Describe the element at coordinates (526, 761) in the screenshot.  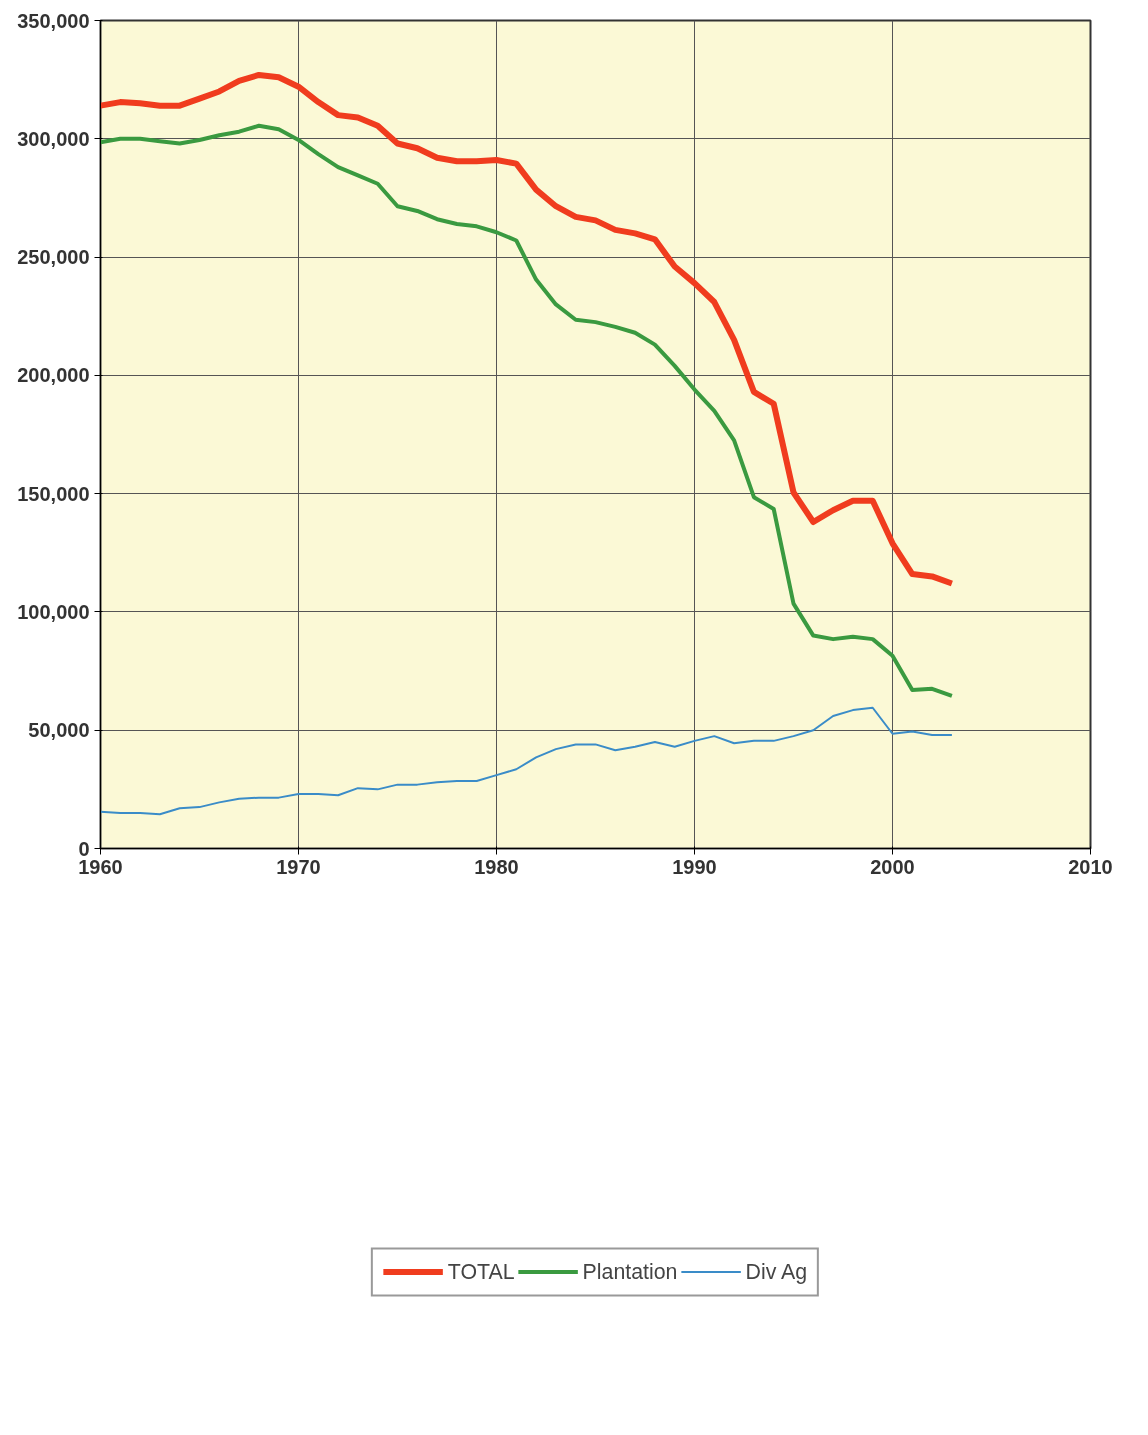
I see `line-series` at that location.